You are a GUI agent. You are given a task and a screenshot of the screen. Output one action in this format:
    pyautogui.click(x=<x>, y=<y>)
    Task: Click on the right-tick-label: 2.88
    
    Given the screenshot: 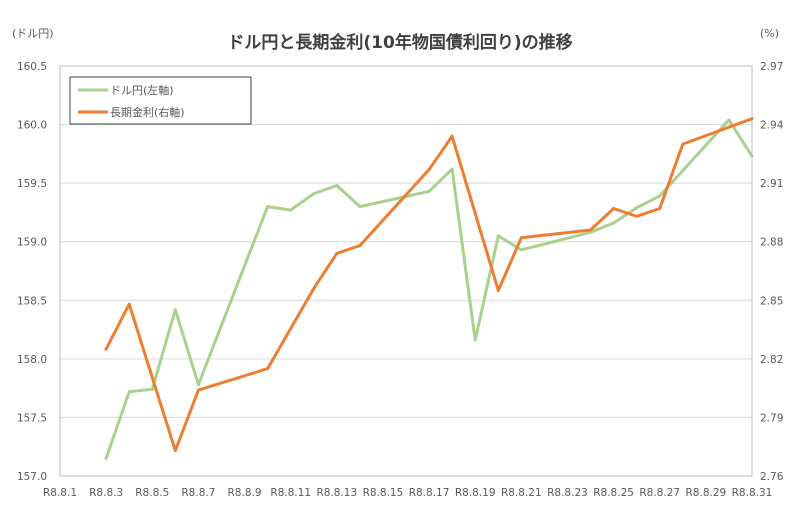 What is the action you would take?
    pyautogui.click(x=771, y=243)
    